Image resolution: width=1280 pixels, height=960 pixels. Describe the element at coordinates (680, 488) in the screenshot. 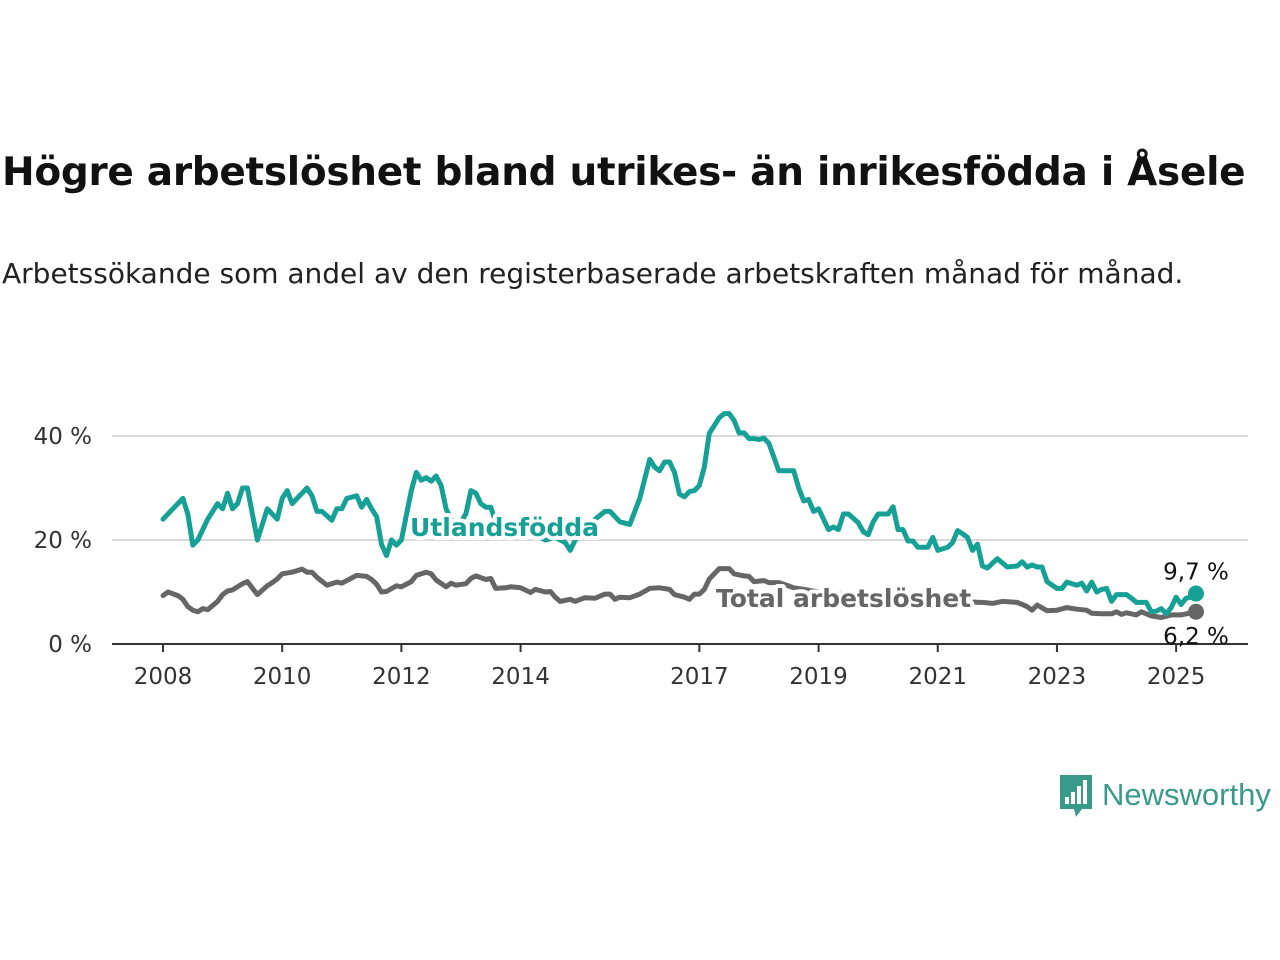

I see `chart-gridlines` at that location.